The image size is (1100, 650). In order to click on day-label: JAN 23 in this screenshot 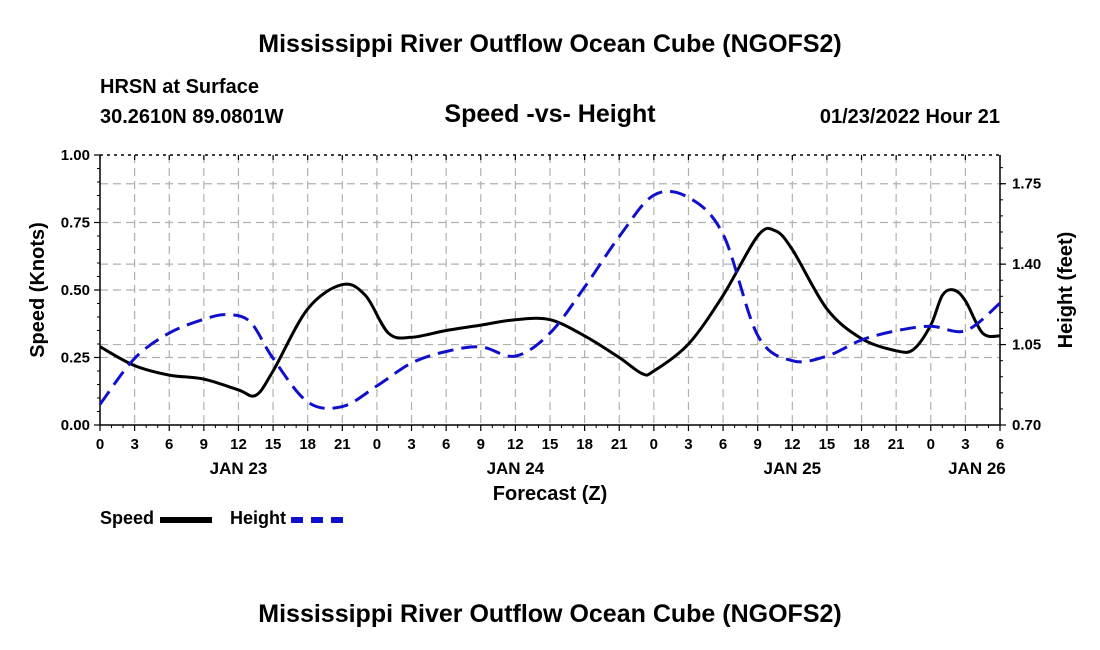, I will do `click(239, 468)`.